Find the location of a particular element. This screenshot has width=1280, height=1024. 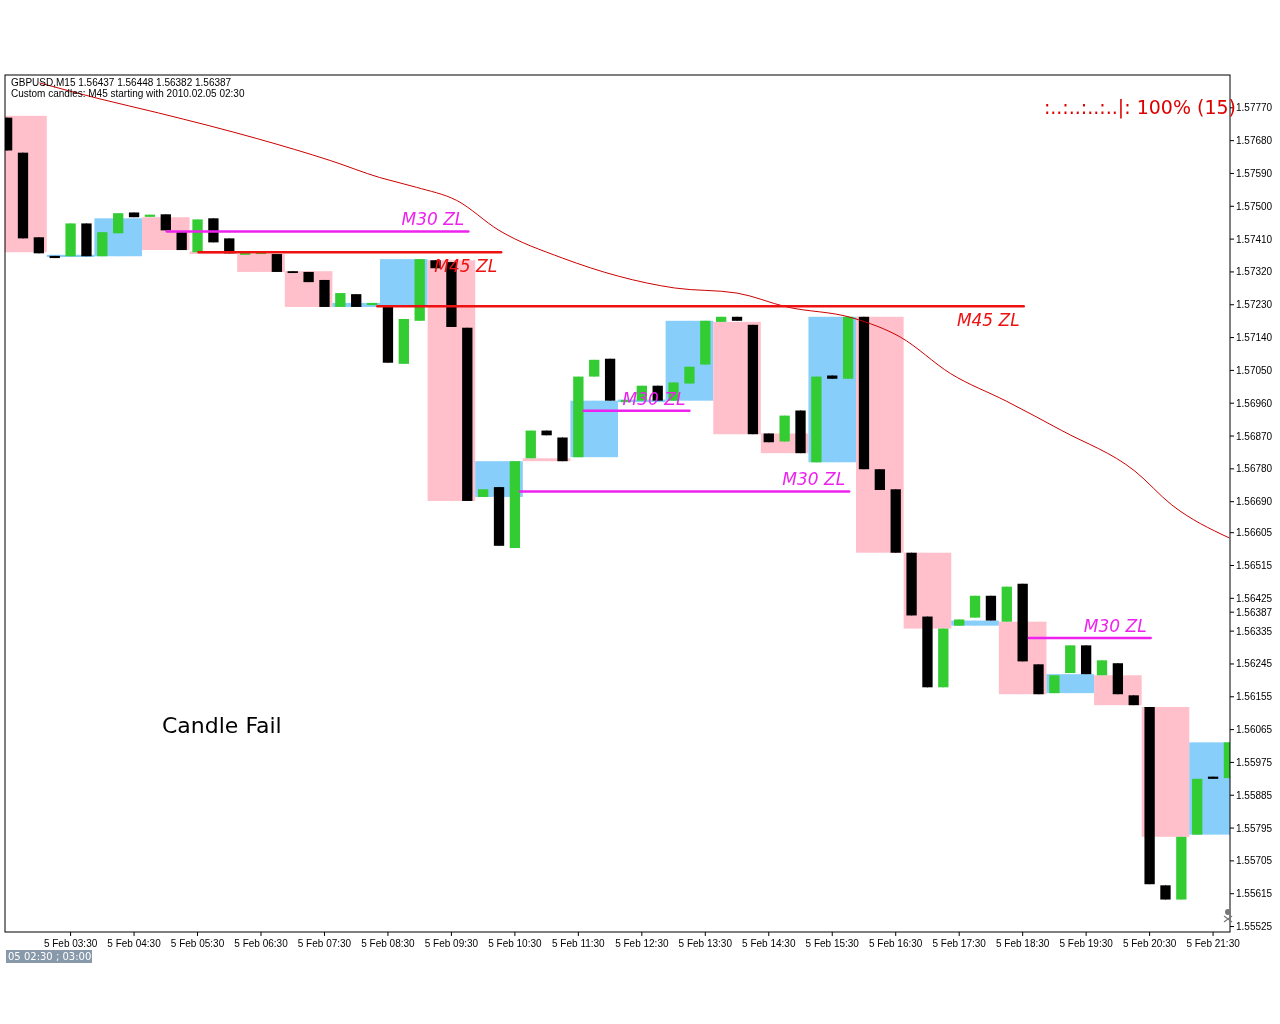

y-tick-label: 1.57050 is located at coordinates (1254, 370).